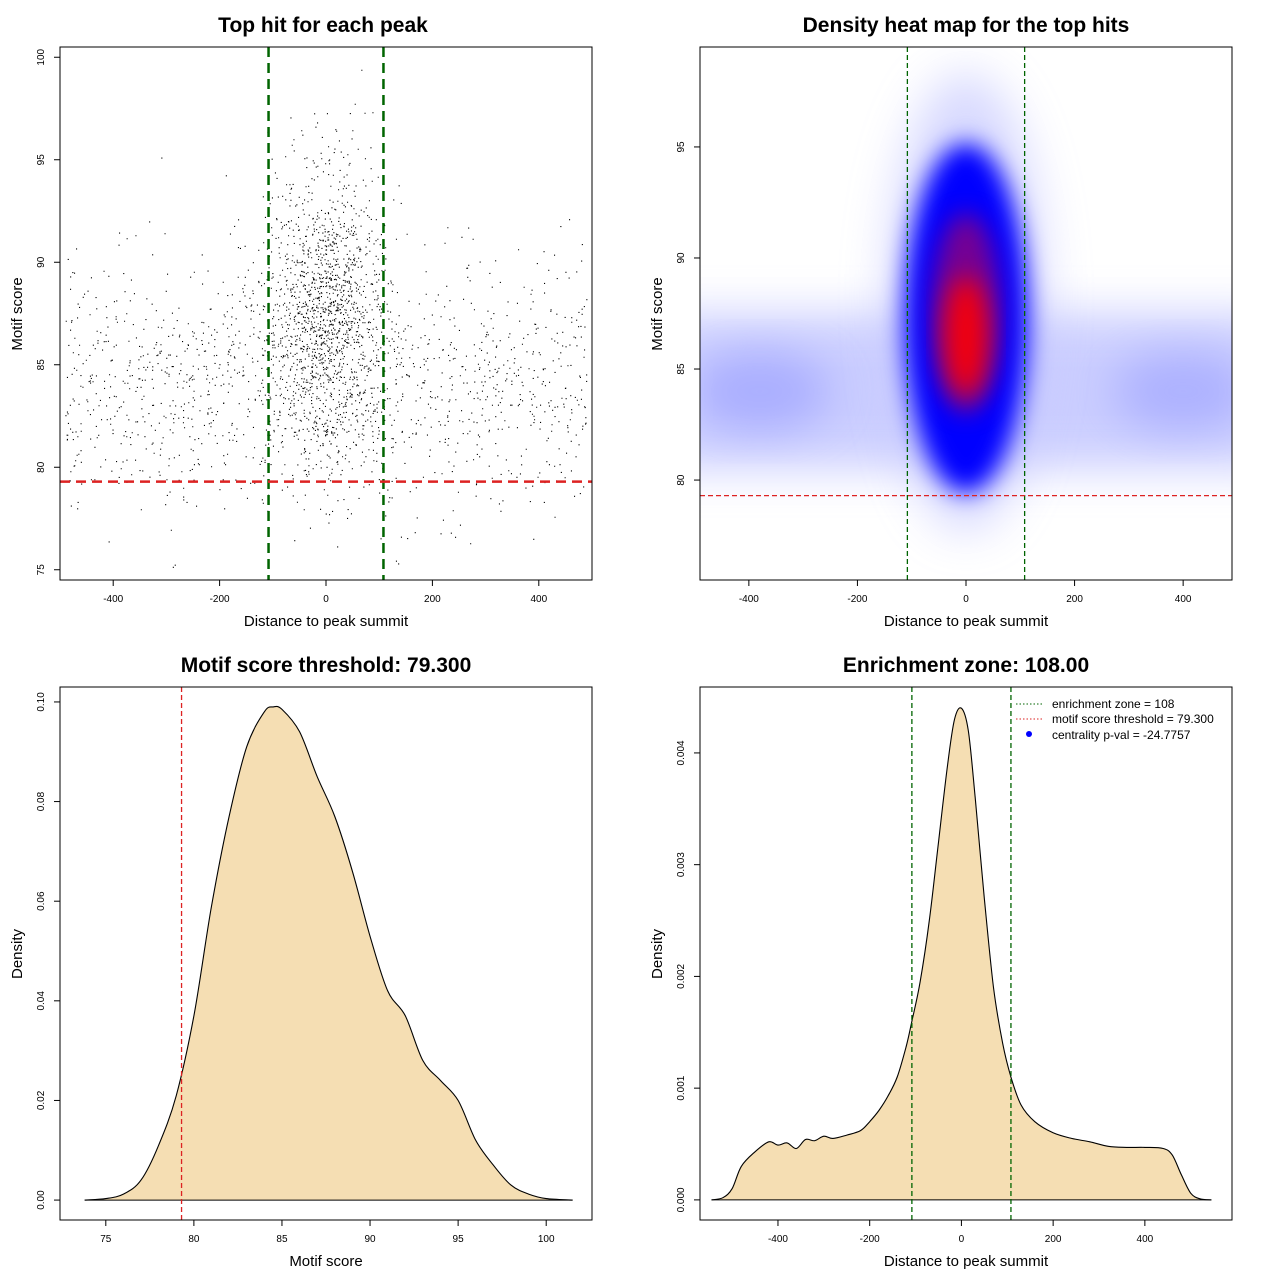  What do you see at coordinates (41, 1100) in the screenshot?
I see `y-tick-label: 0.02` at bounding box center [41, 1100].